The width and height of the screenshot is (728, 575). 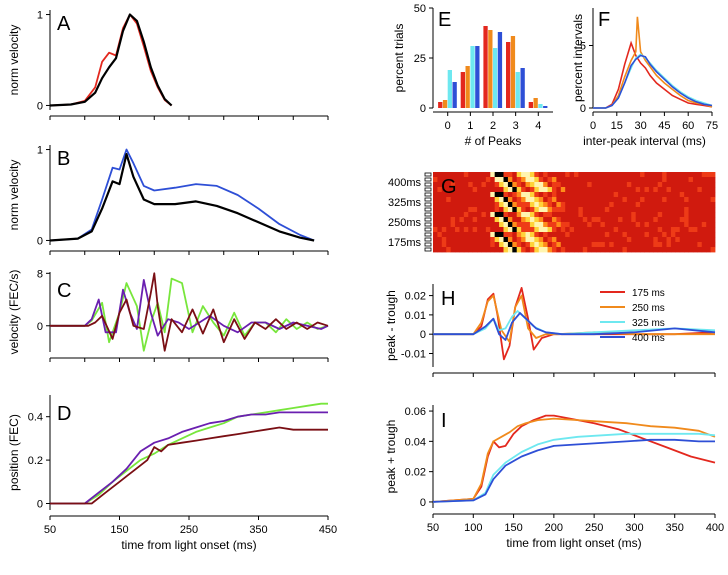 I want to click on panel-D-ytick-label: 0.2, so click(x=35, y=461).